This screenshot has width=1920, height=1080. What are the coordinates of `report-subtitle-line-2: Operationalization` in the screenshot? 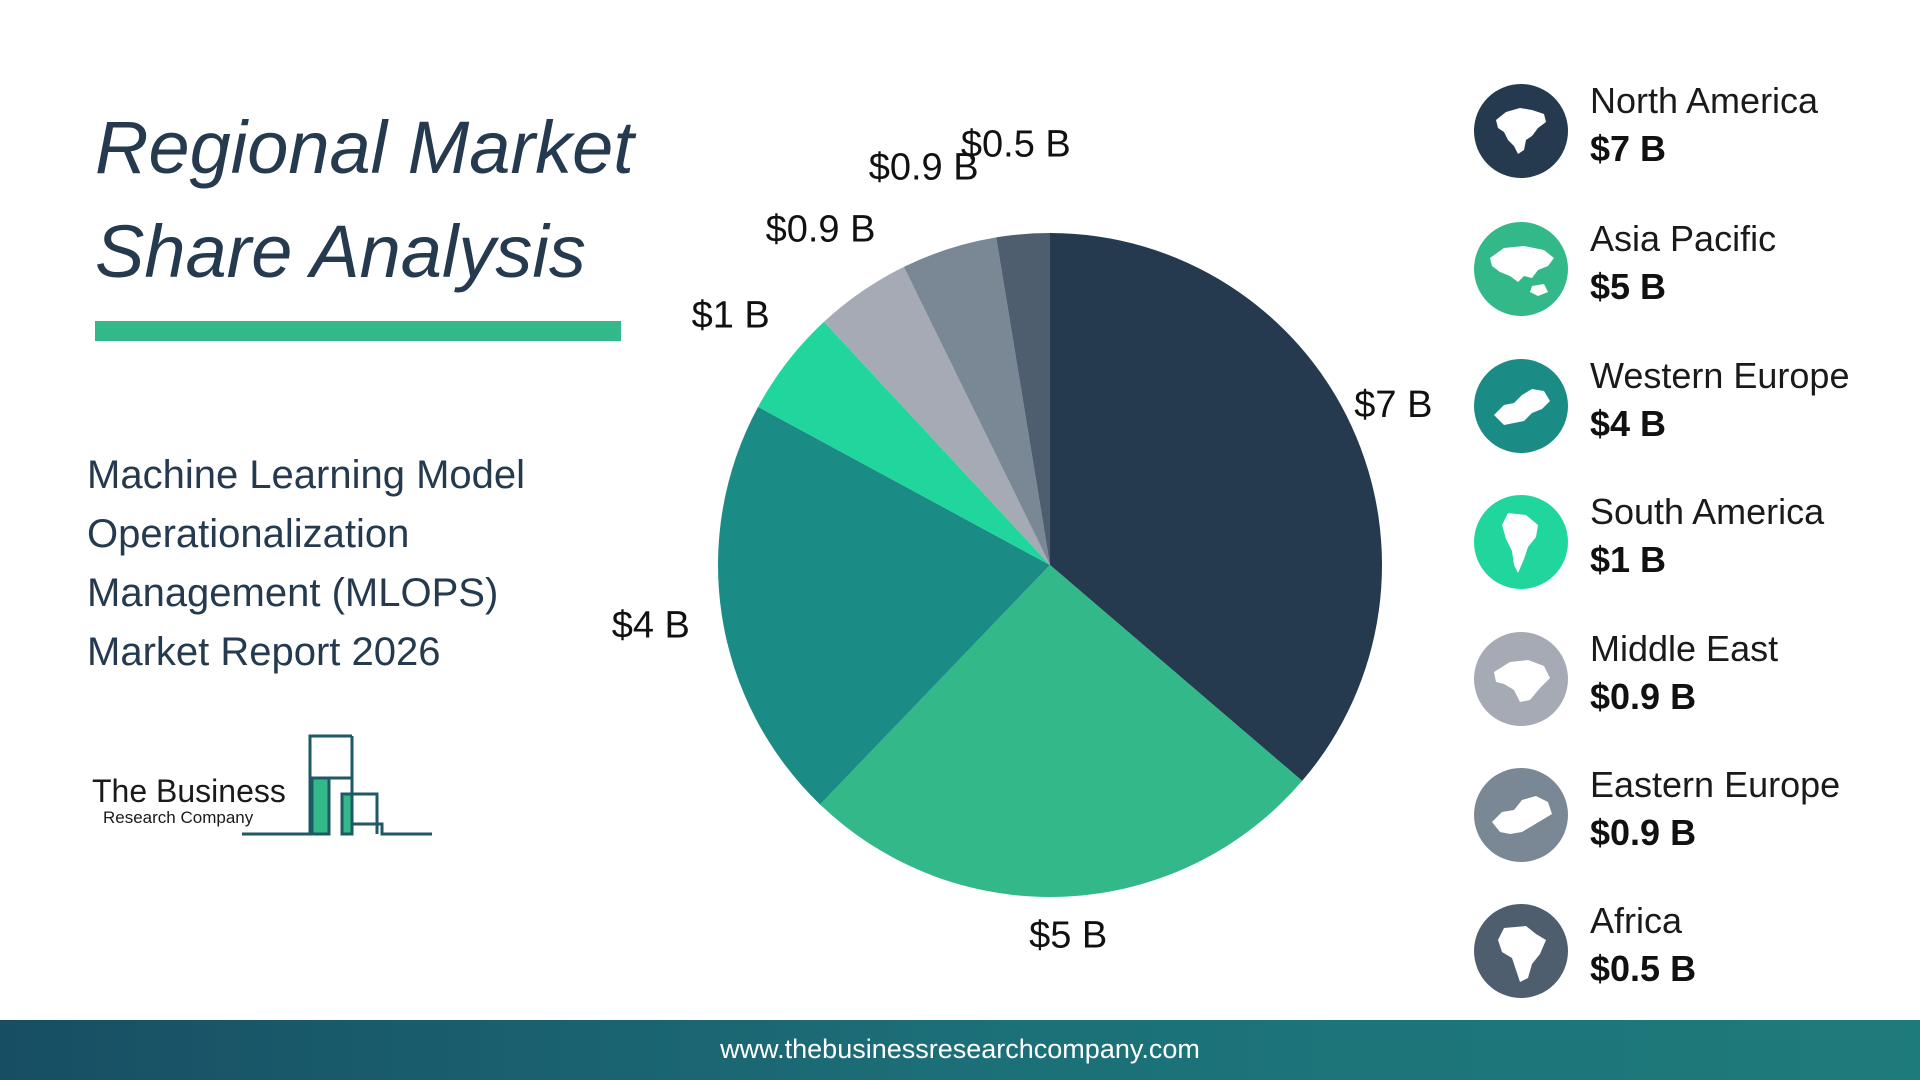 It's located at (248, 534).